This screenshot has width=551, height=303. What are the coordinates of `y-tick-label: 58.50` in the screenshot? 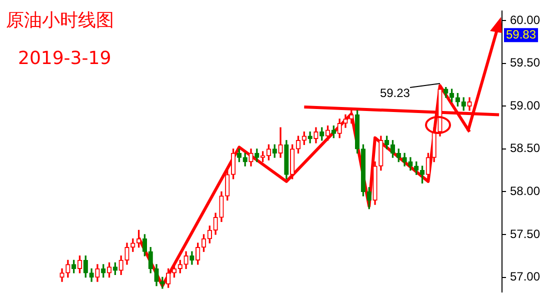 It's located at (525, 148).